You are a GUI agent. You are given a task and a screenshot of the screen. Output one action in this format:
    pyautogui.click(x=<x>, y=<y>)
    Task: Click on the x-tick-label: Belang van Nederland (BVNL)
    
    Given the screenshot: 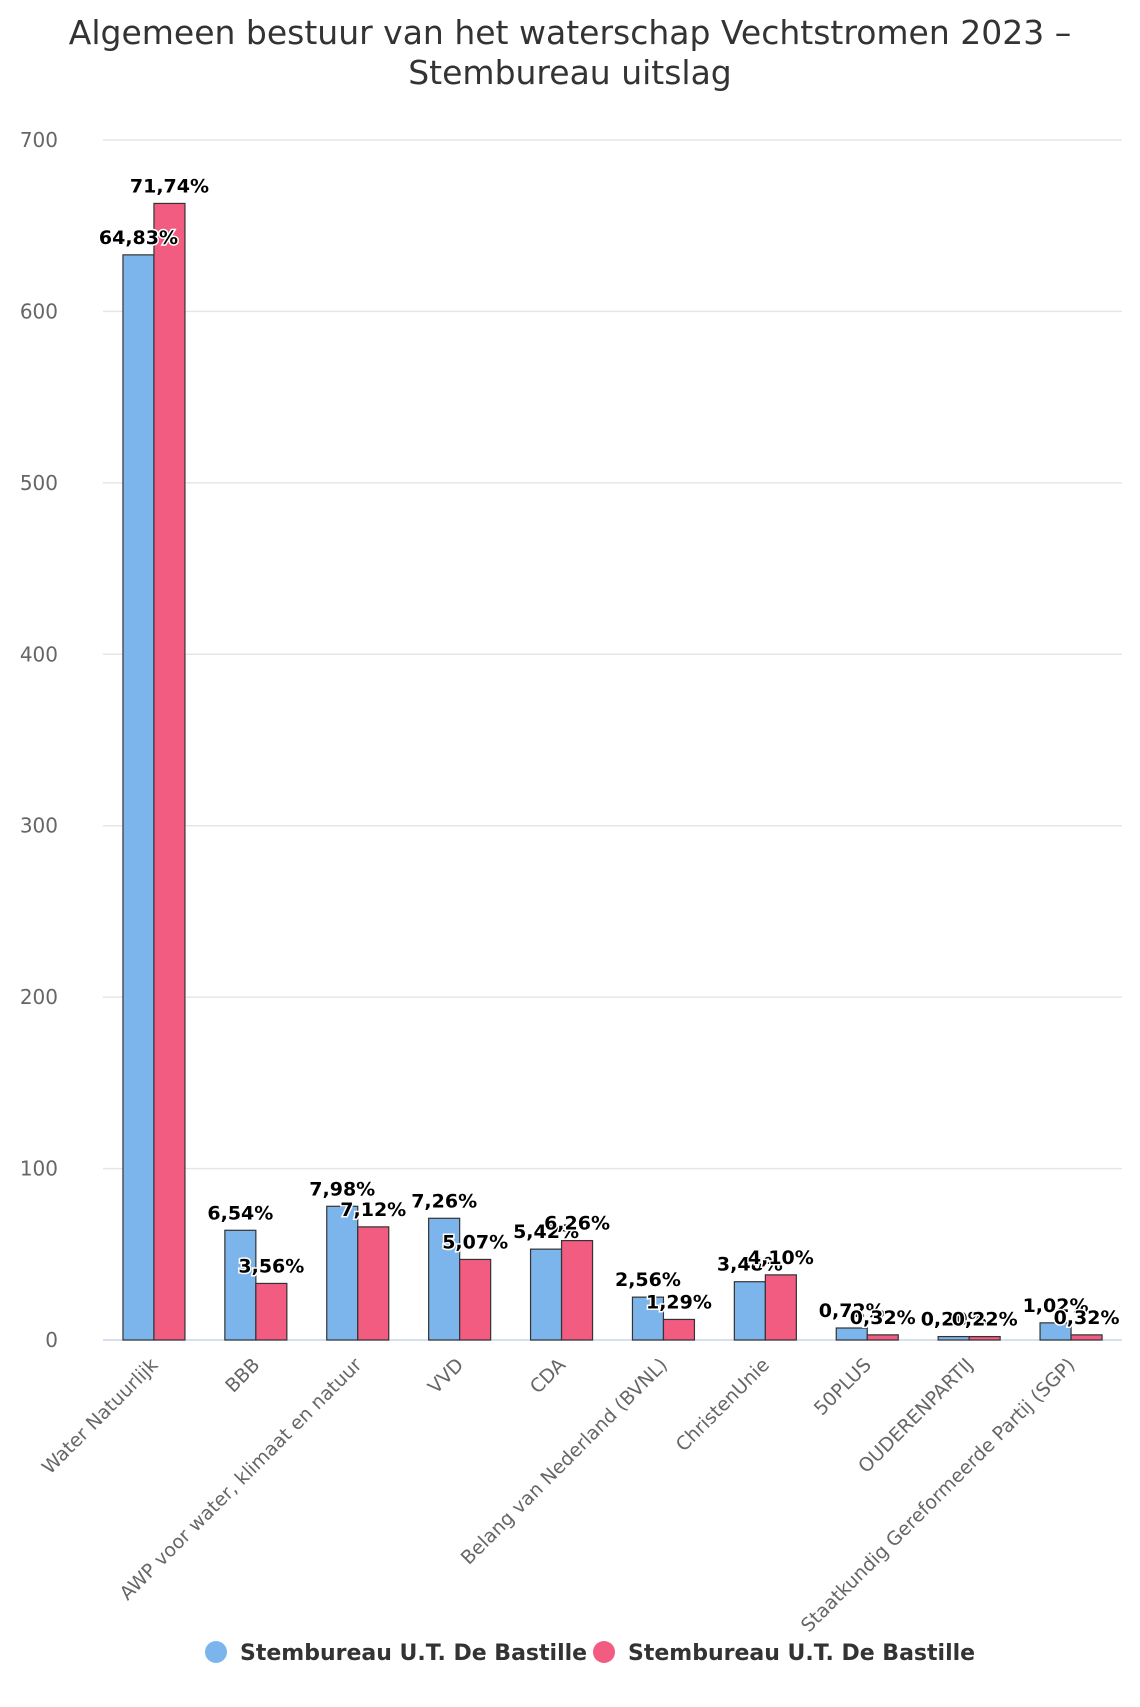 What is the action you would take?
    pyautogui.click(x=564, y=1461)
    